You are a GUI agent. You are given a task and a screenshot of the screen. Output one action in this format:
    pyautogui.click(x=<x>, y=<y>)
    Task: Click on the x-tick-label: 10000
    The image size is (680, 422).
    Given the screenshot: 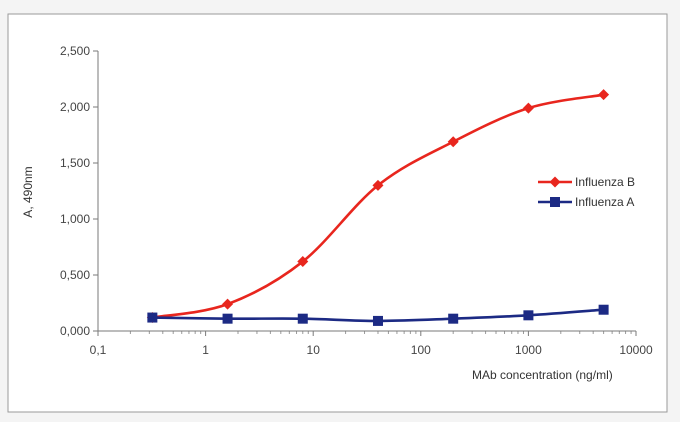 What is the action you would take?
    pyautogui.click(x=636, y=350)
    